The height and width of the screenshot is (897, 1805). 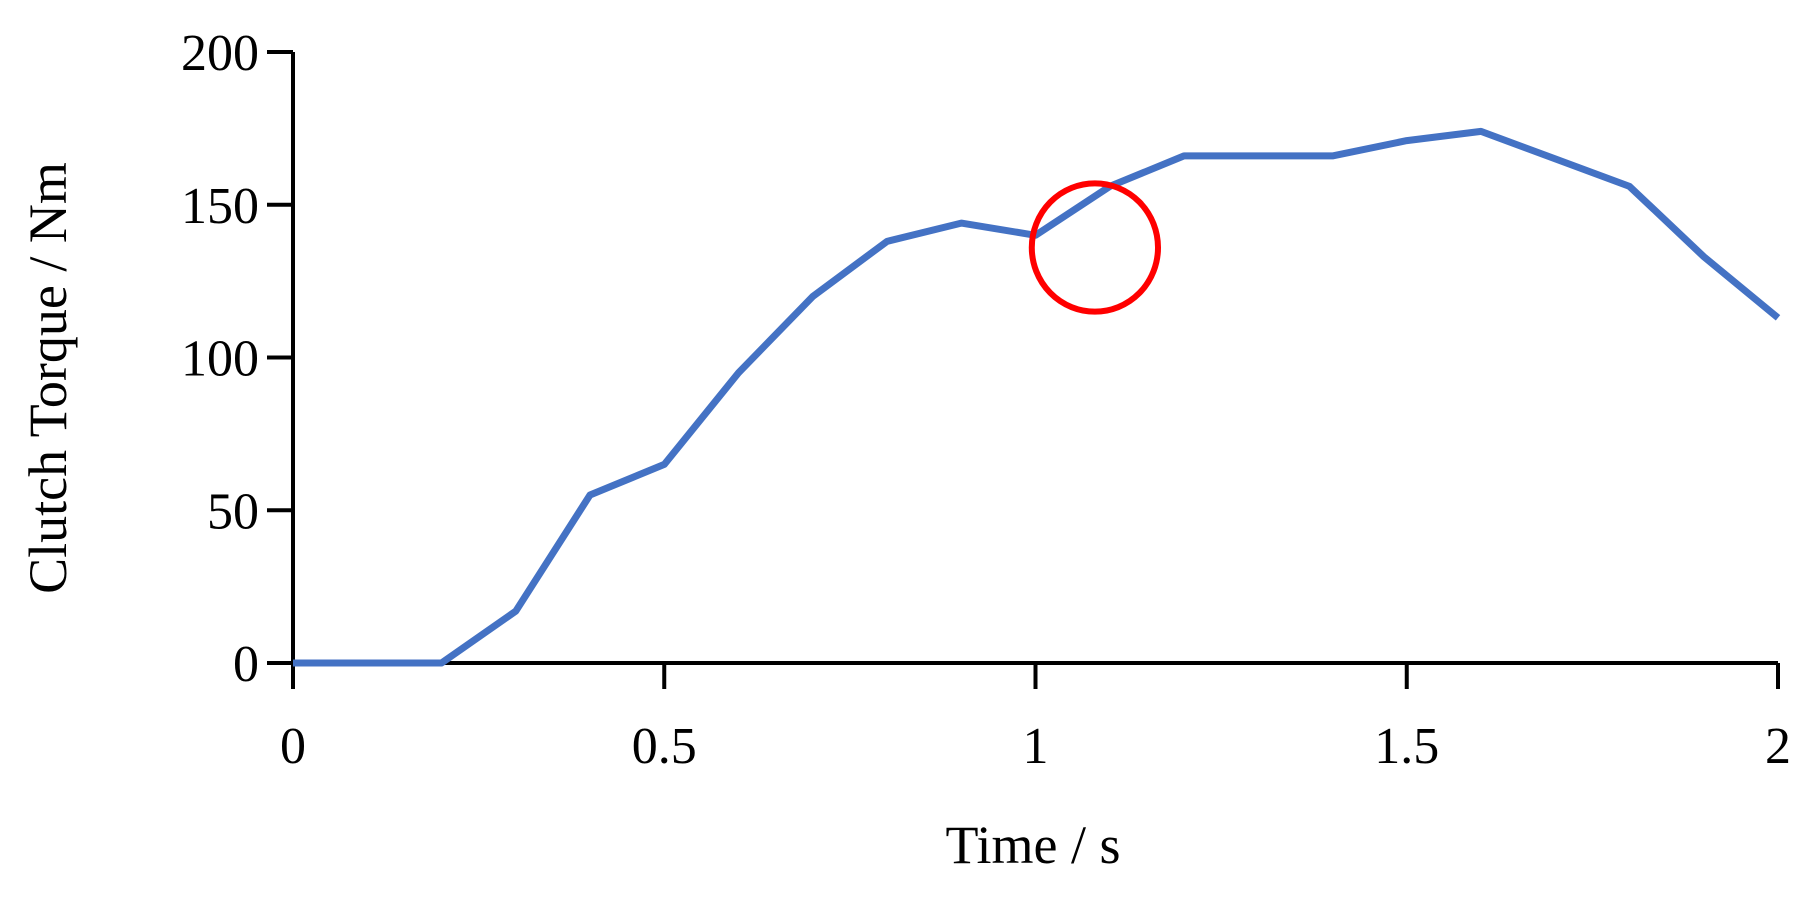 I want to click on x-tick-label: 1, so click(x=1036, y=746).